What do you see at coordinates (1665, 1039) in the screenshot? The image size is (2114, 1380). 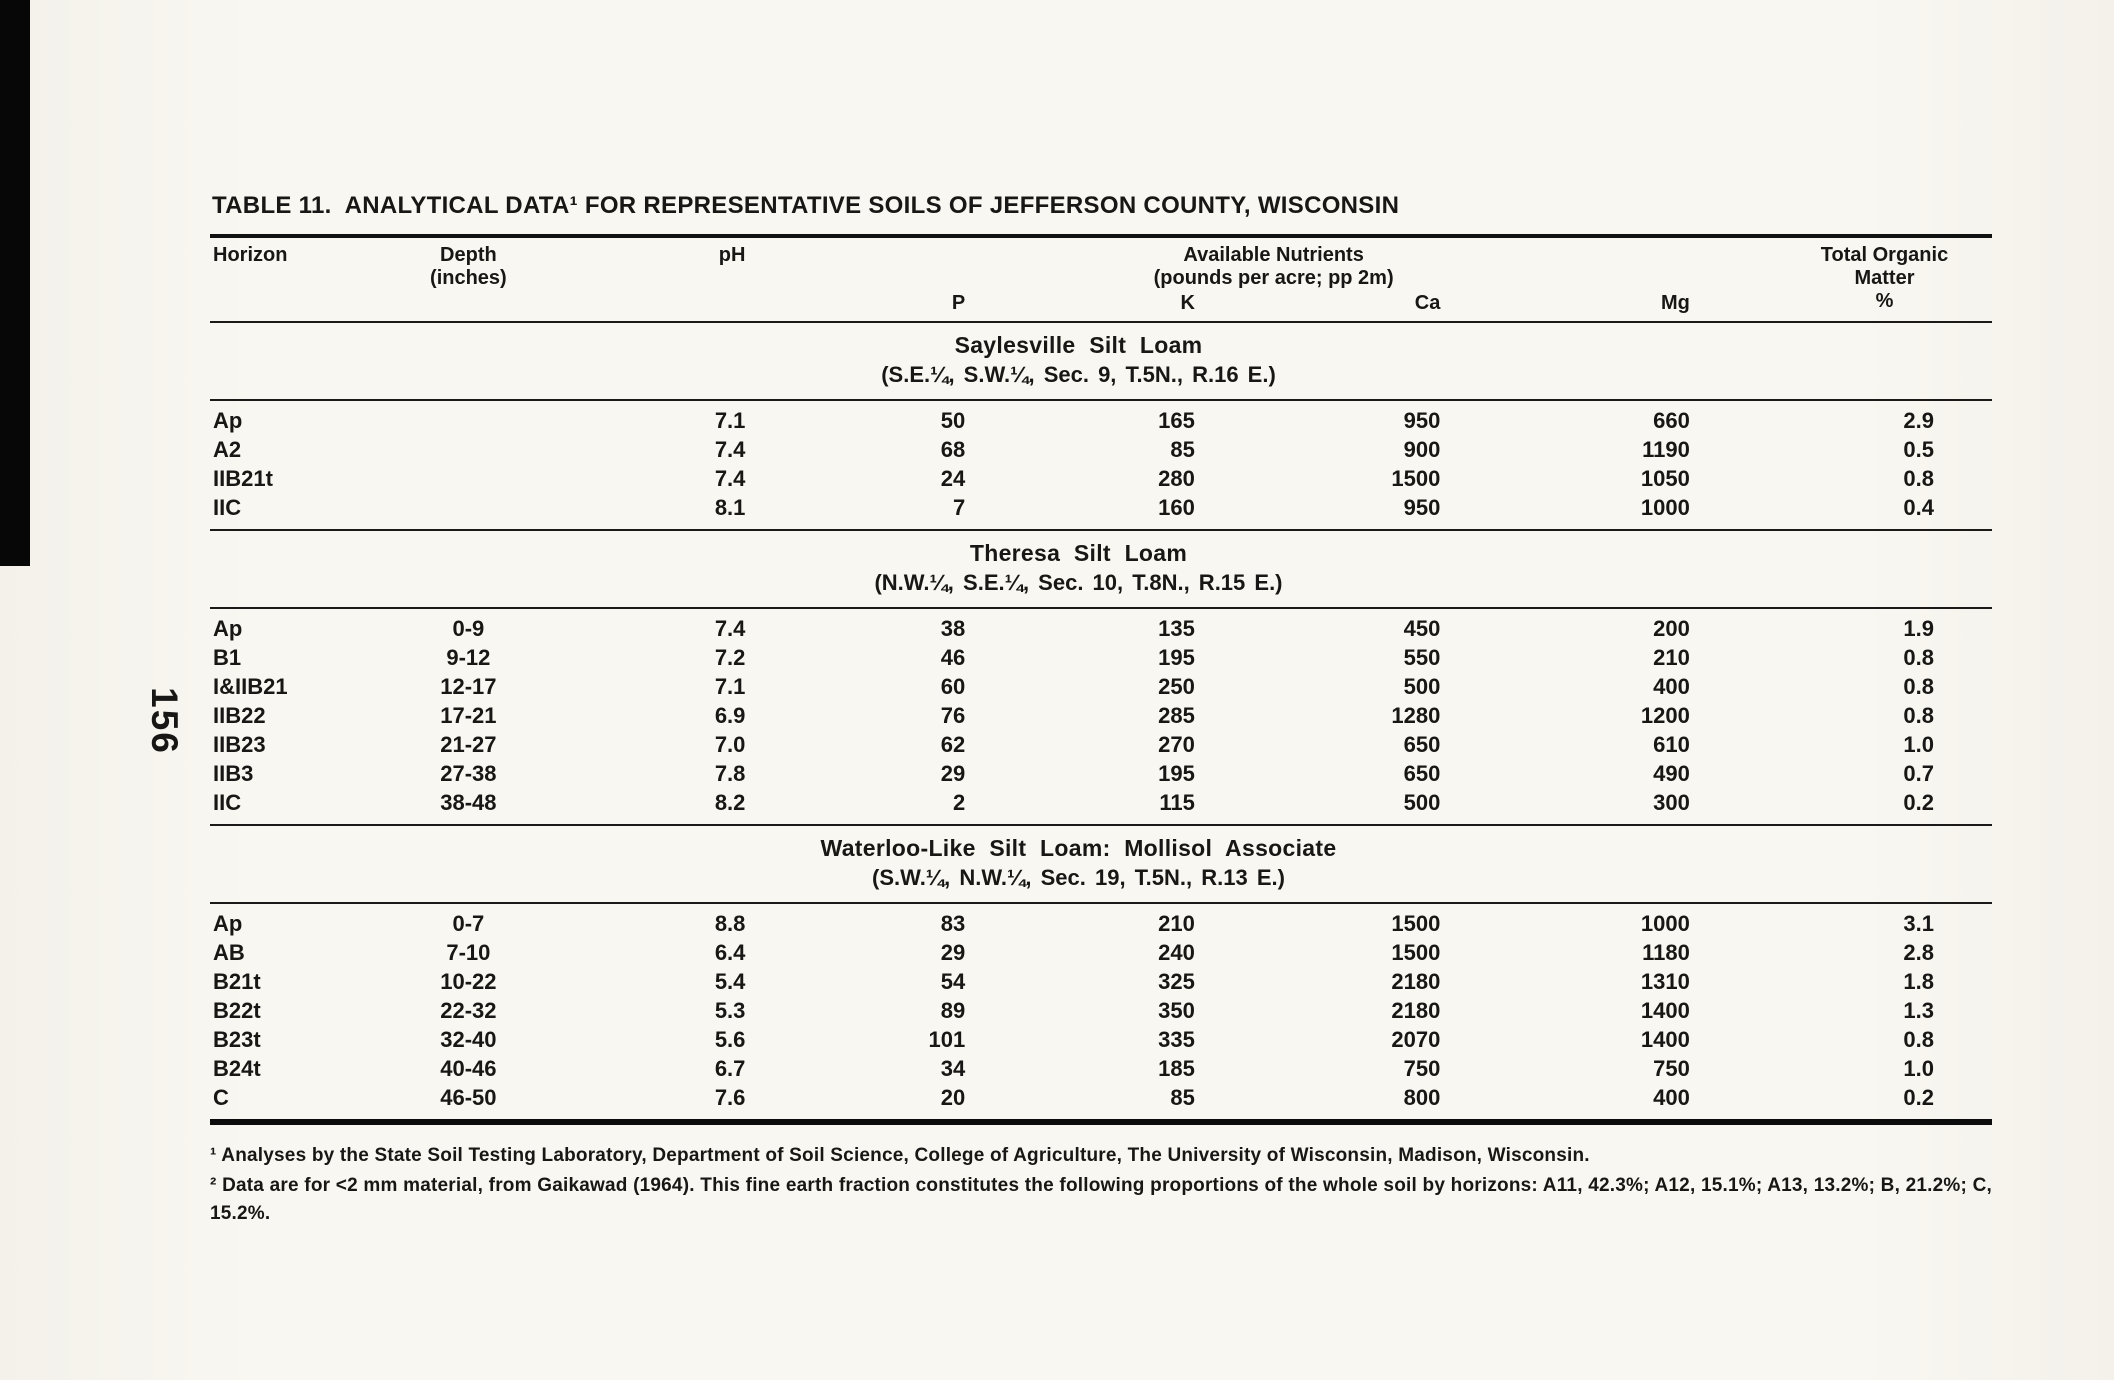 I see `cell-mg: 1400` at bounding box center [1665, 1039].